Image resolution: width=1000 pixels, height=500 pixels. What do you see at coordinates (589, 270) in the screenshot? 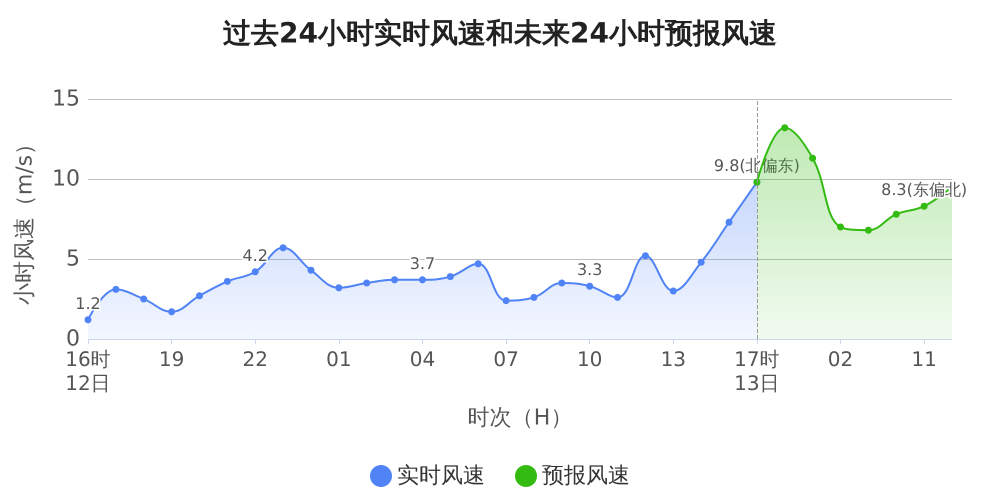
I see `data-label: 3.3` at bounding box center [589, 270].